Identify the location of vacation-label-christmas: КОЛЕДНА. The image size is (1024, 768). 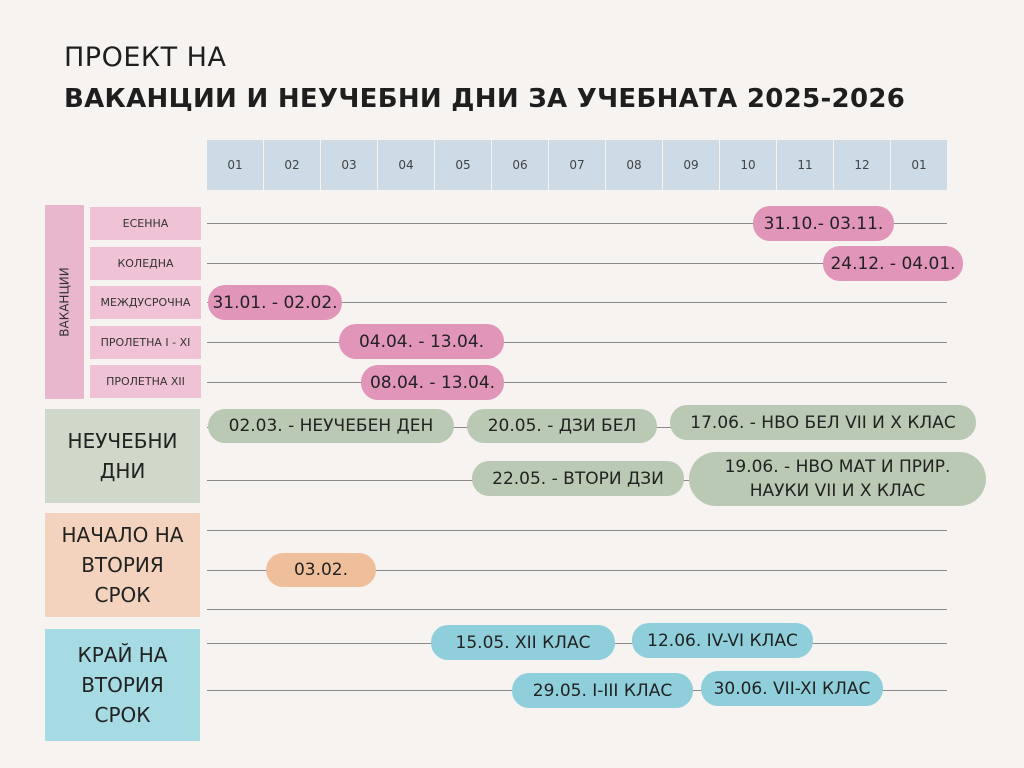
(145, 263).